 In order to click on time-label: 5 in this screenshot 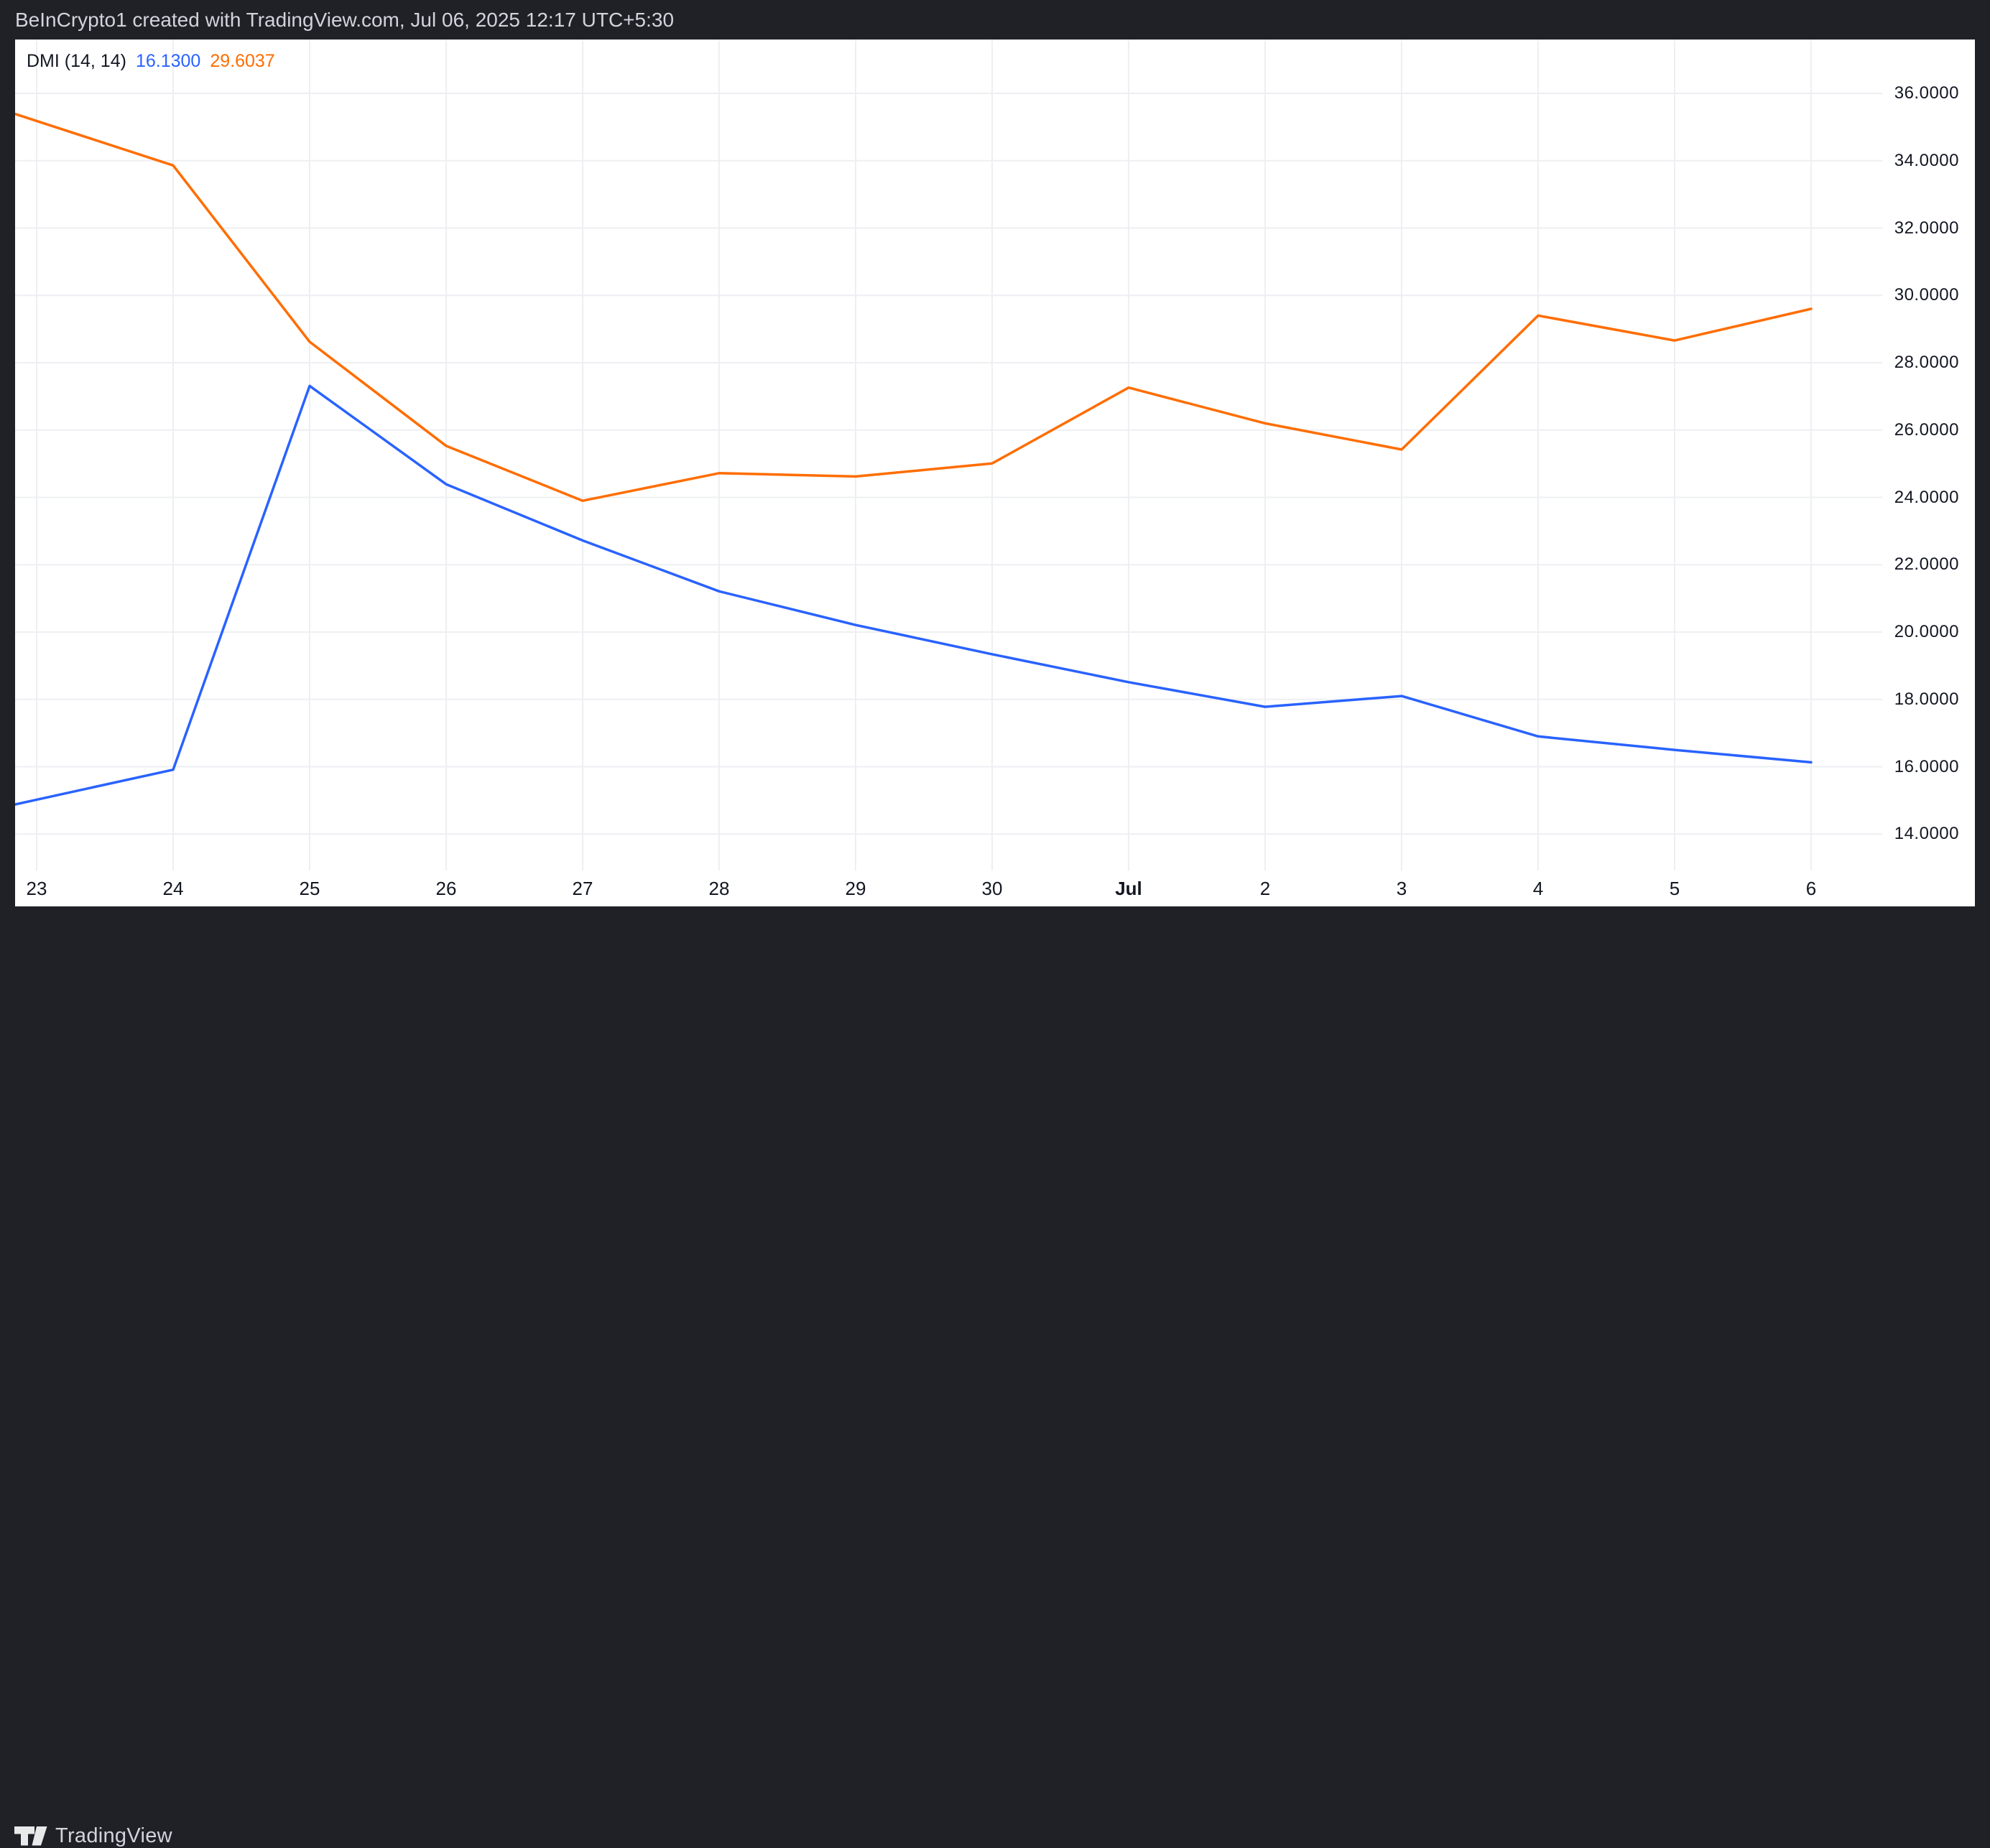, I will do `click(1674, 888)`.